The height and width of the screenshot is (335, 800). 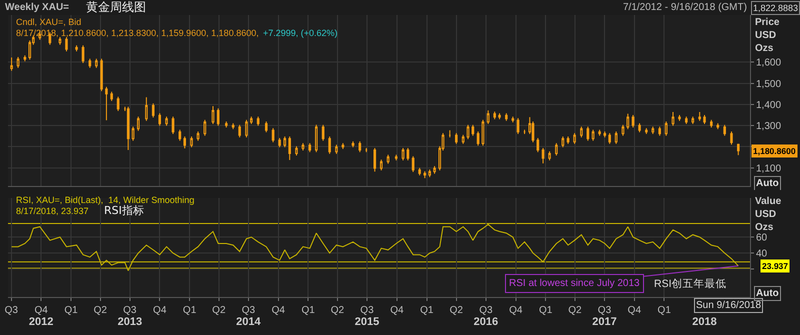 I want to click on y-tick-label: 1,600, so click(x=769, y=63).